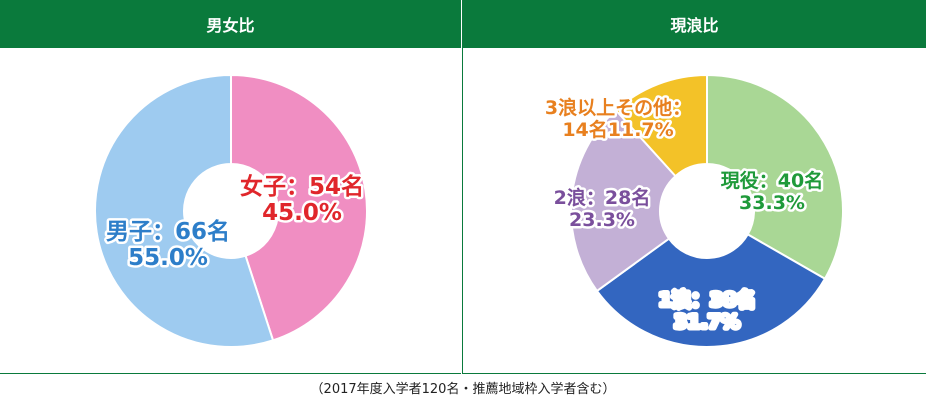  Describe the element at coordinates (694, 24) in the screenshot. I see `ronin-ratio-title: 現浪比` at that location.